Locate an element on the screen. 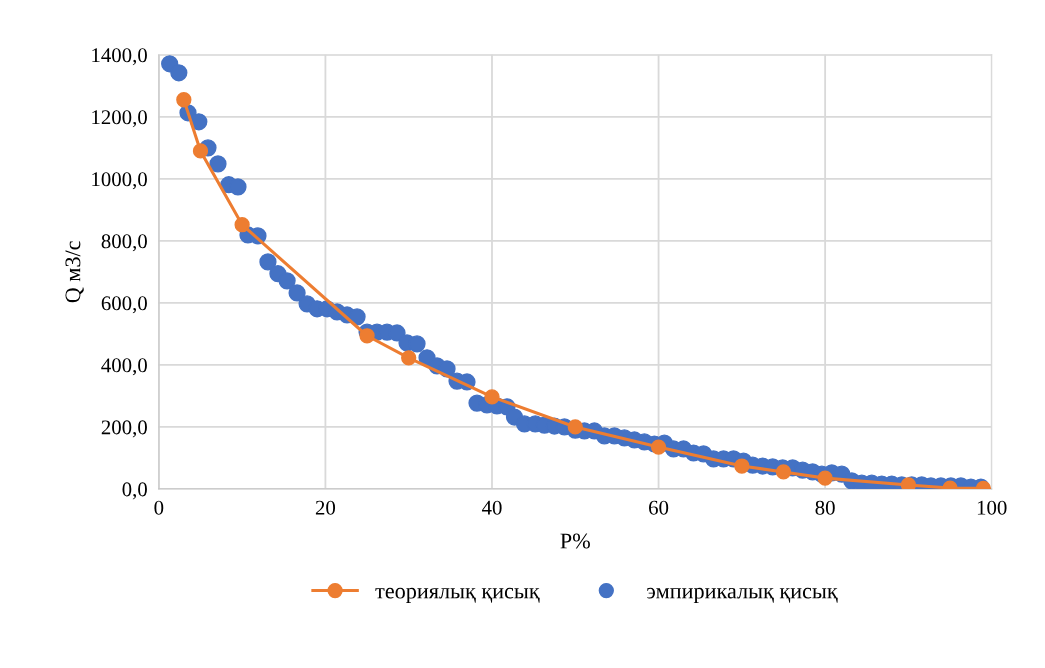 This screenshot has height=668, width=1045. x-tick-label: 40 is located at coordinates (491, 507).